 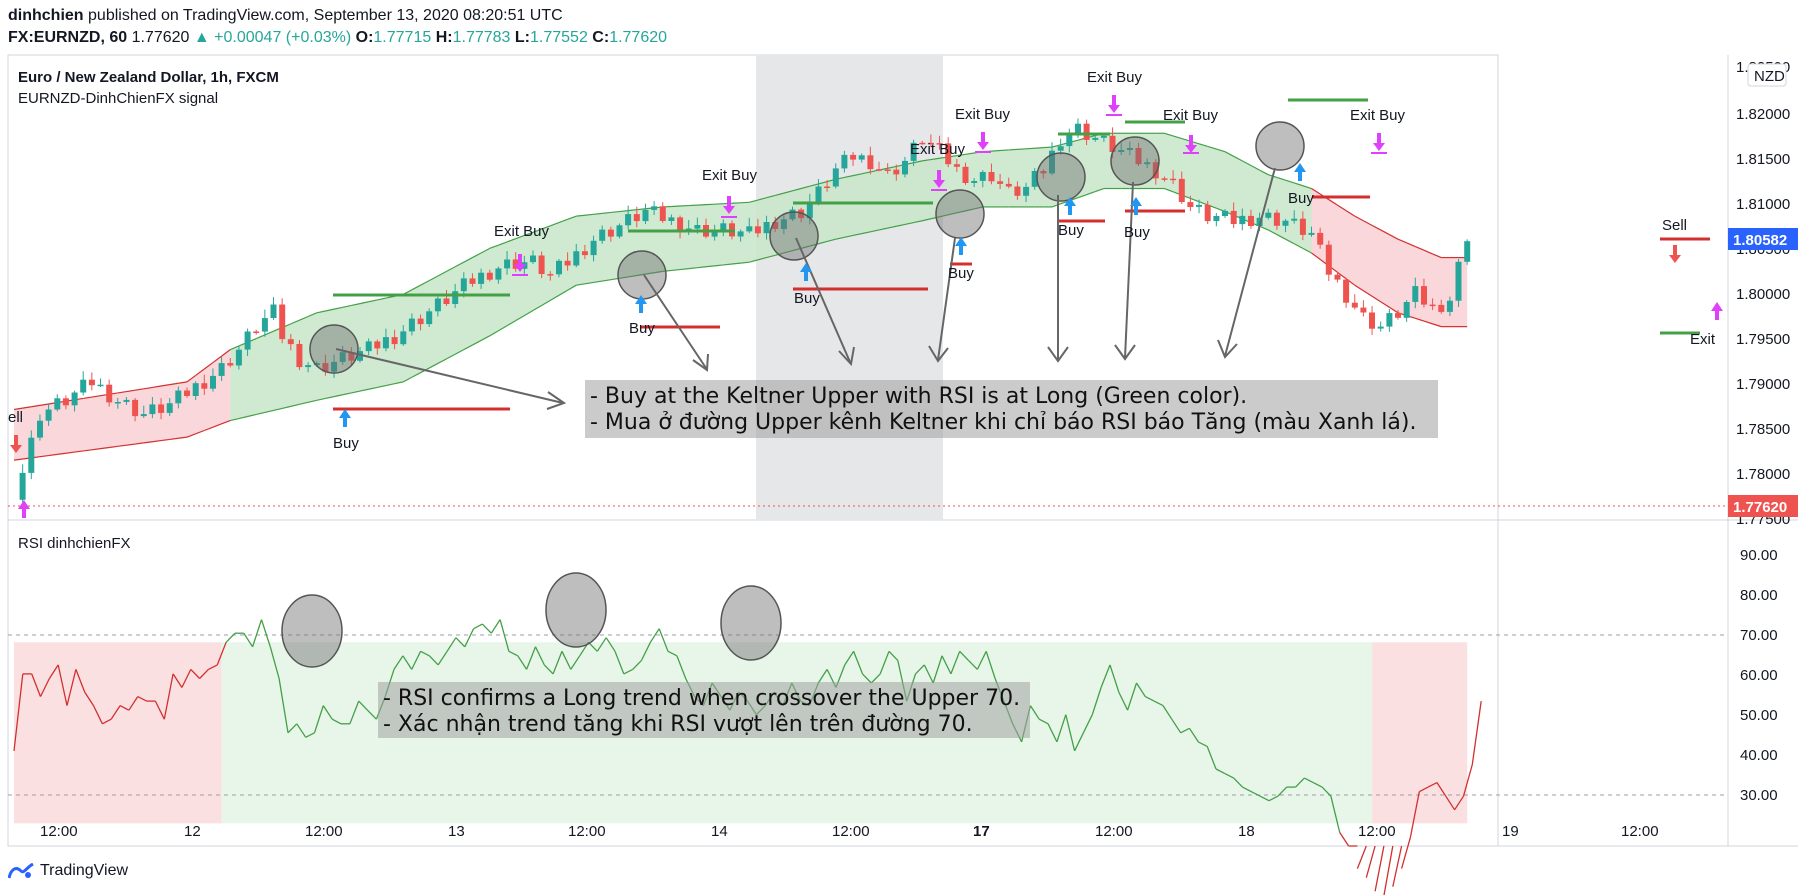 I want to click on buy-signal-2: Buy, so click(x=642, y=316).